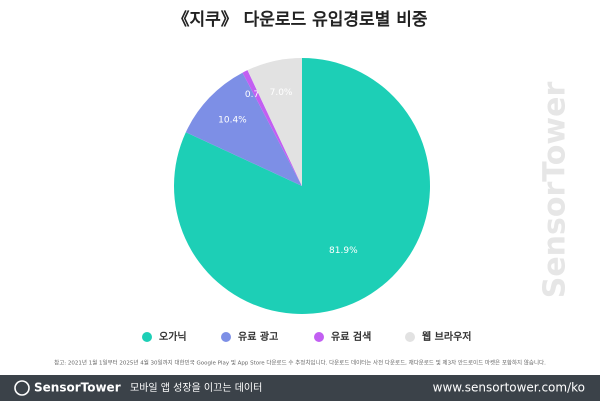  What do you see at coordinates (509, 388) in the screenshot?
I see `footer-url: www.sensortower.com/ko` at bounding box center [509, 388].